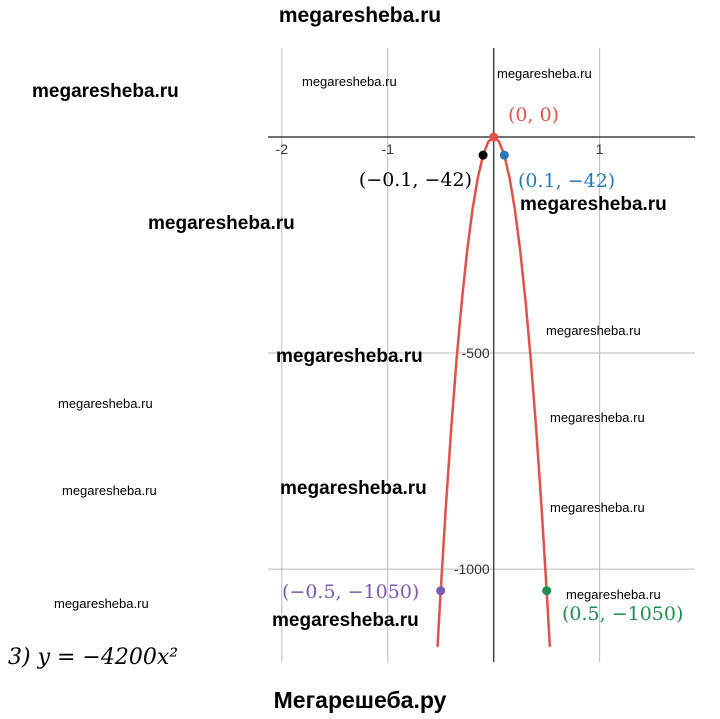 The height and width of the screenshot is (719, 720). Describe the element at coordinates (350, 592) in the screenshot. I see `point-label: (−0.5, −1050)` at that location.